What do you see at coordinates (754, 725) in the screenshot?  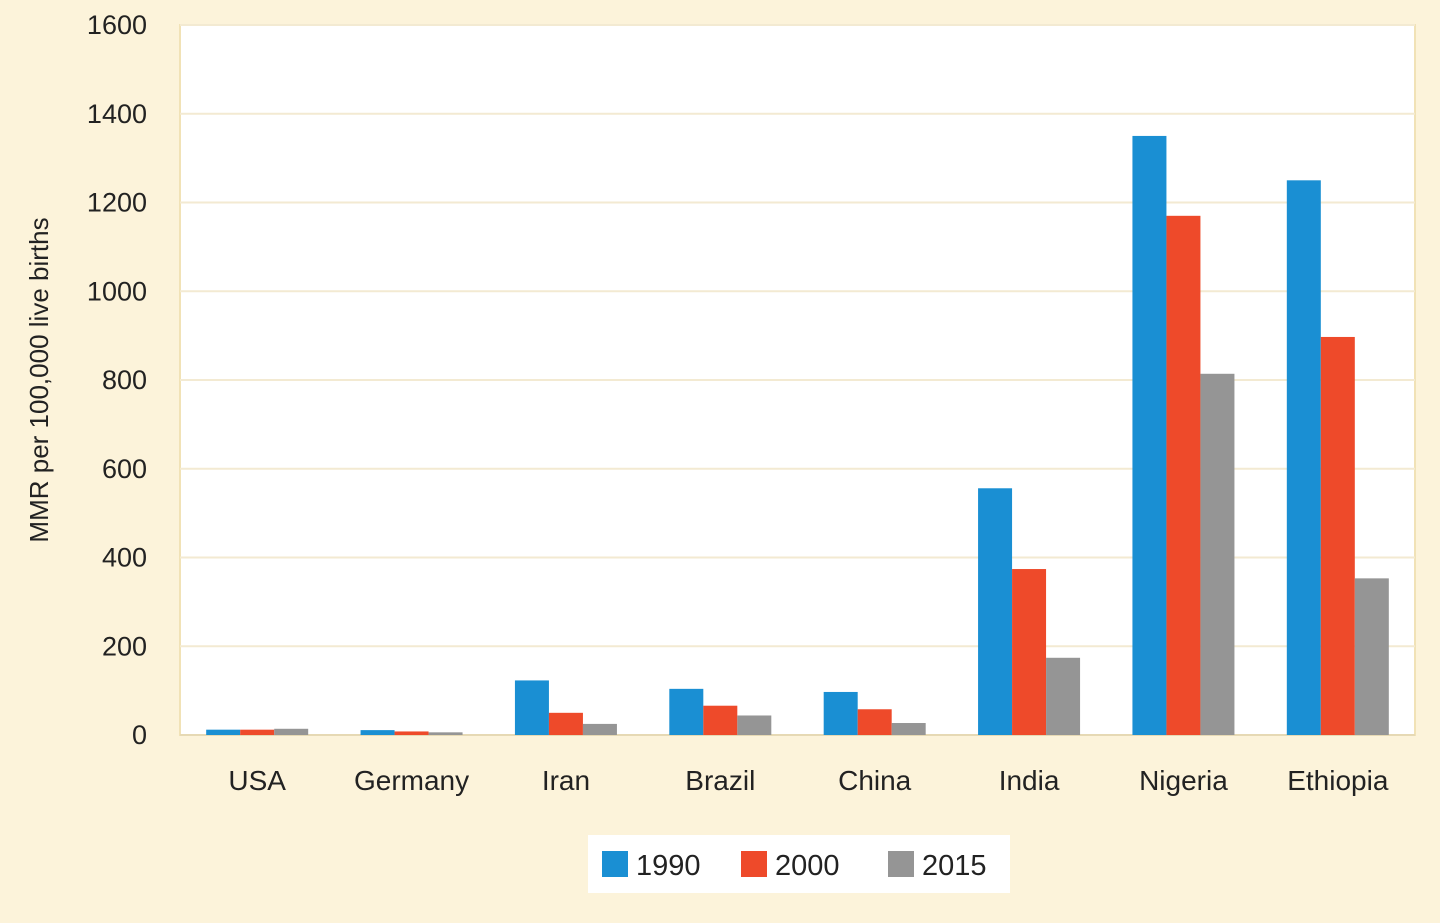 I see `bar-brazil-2015` at bounding box center [754, 725].